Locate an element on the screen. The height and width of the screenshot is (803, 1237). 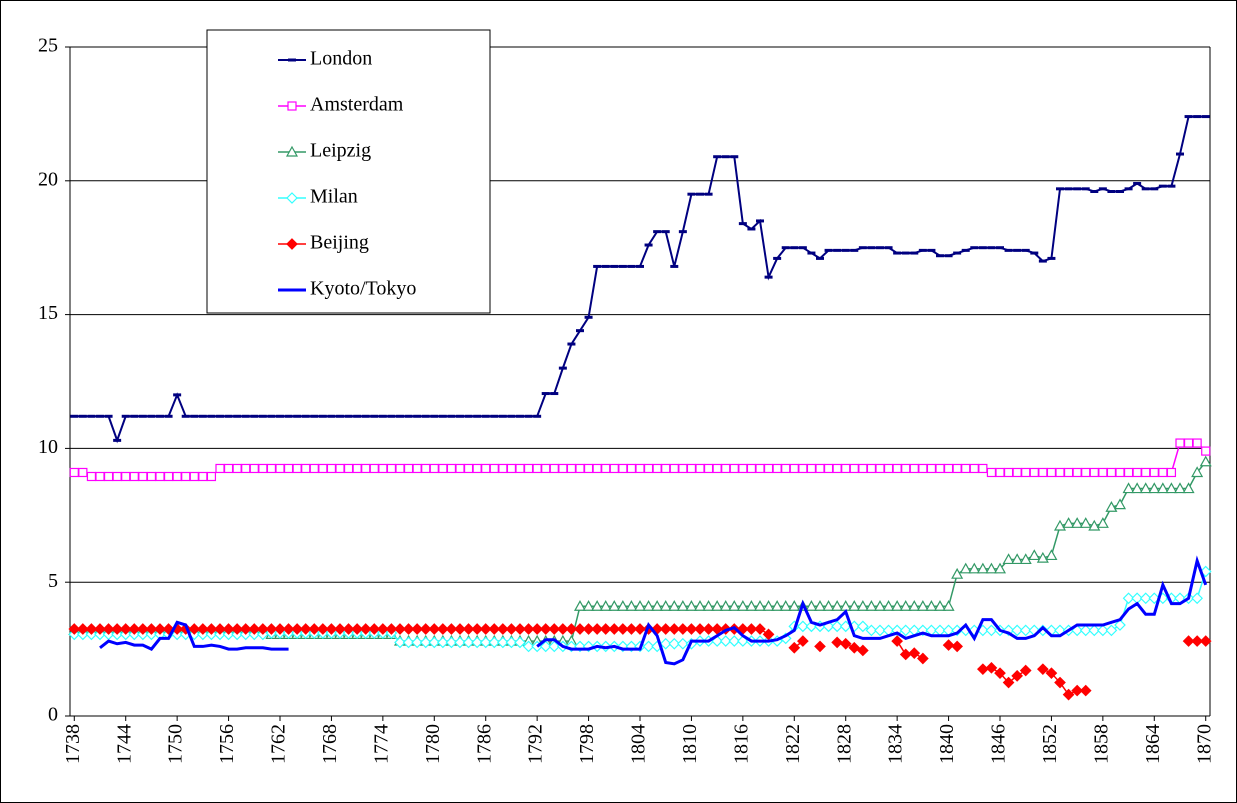
x-tick-label: 1768 is located at coordinates (330, 744).